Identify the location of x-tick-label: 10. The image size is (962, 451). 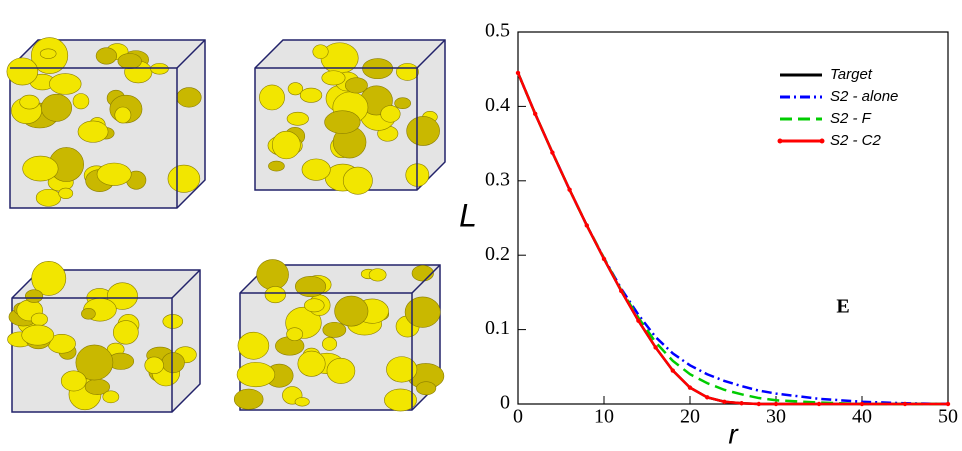
(604, 417).